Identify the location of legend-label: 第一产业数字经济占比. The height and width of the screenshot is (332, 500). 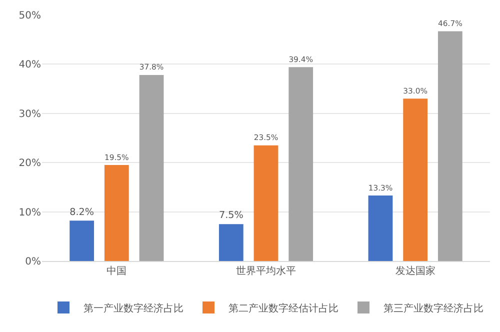
(134, 308).